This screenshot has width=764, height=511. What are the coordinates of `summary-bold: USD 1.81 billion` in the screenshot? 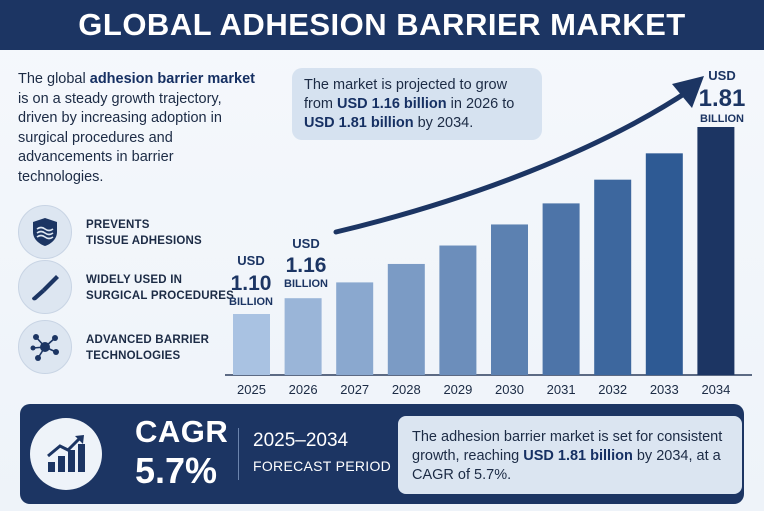 It's located at (578, 456).